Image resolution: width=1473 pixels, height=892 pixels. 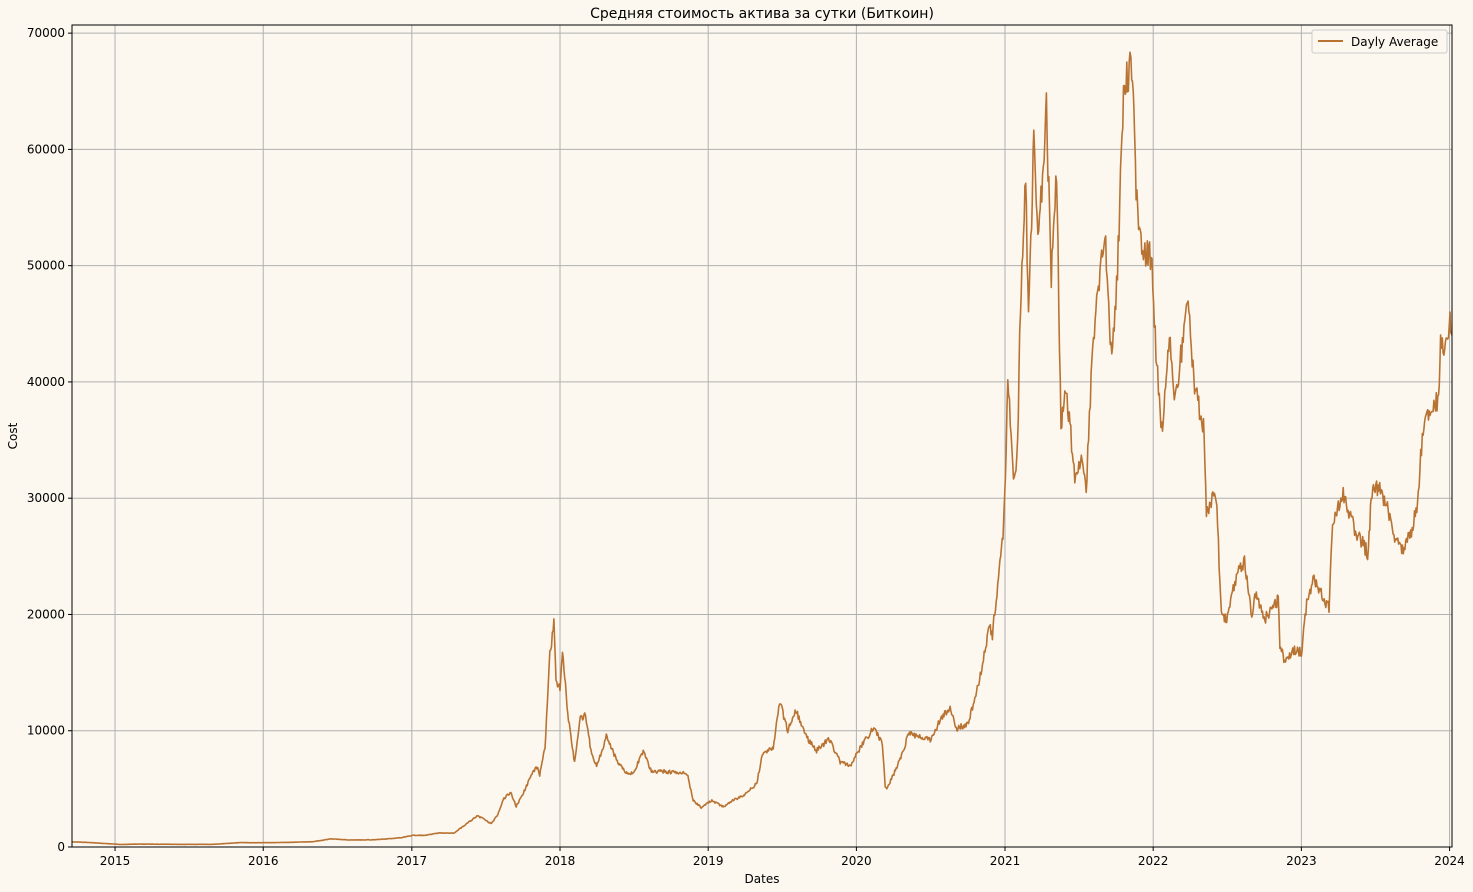 What do you see at coordinates (1449, 861) in the screenshot?
I see `x-tick-label-2024: 2024` at bounding box center [1449, 861].